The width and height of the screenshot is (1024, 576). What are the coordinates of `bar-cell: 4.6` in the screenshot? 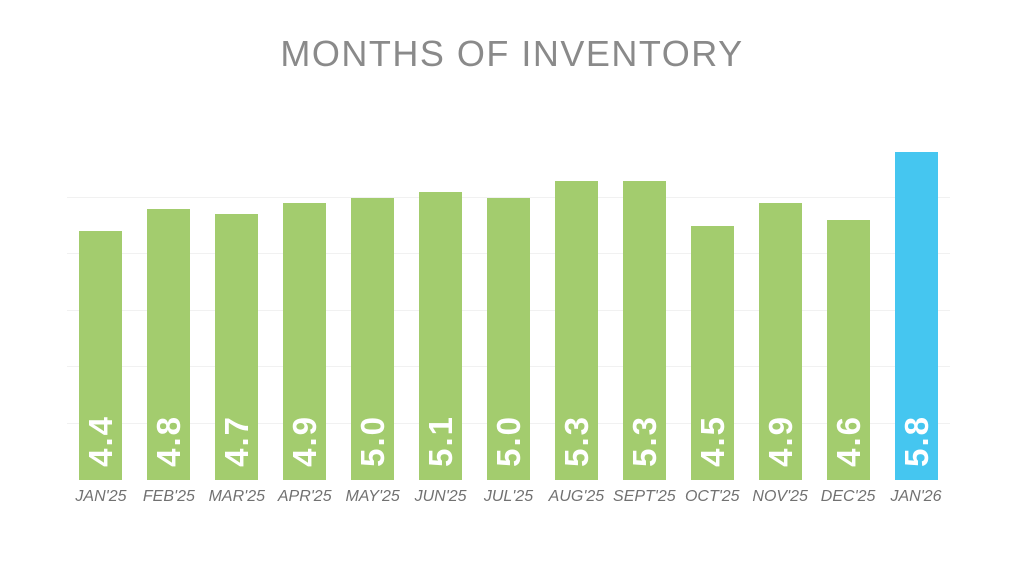 It's located at (848, 310).